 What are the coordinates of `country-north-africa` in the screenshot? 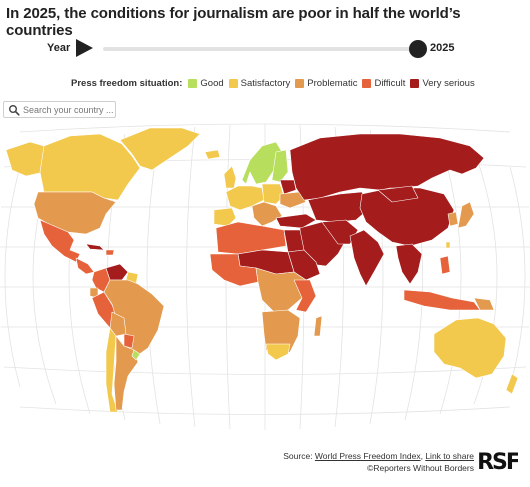 It's located at (251, 238).